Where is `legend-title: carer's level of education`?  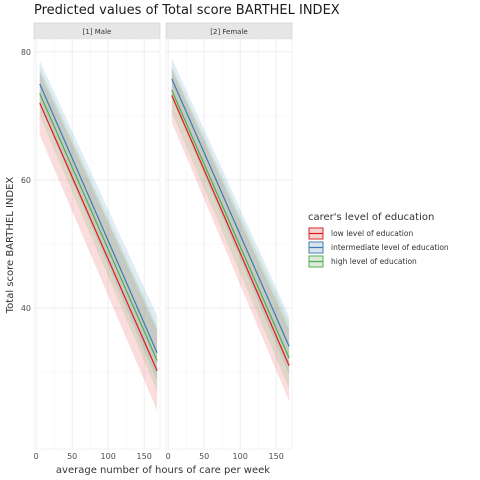
legend-title: carer's level of education is located at coordinates (371, 217).